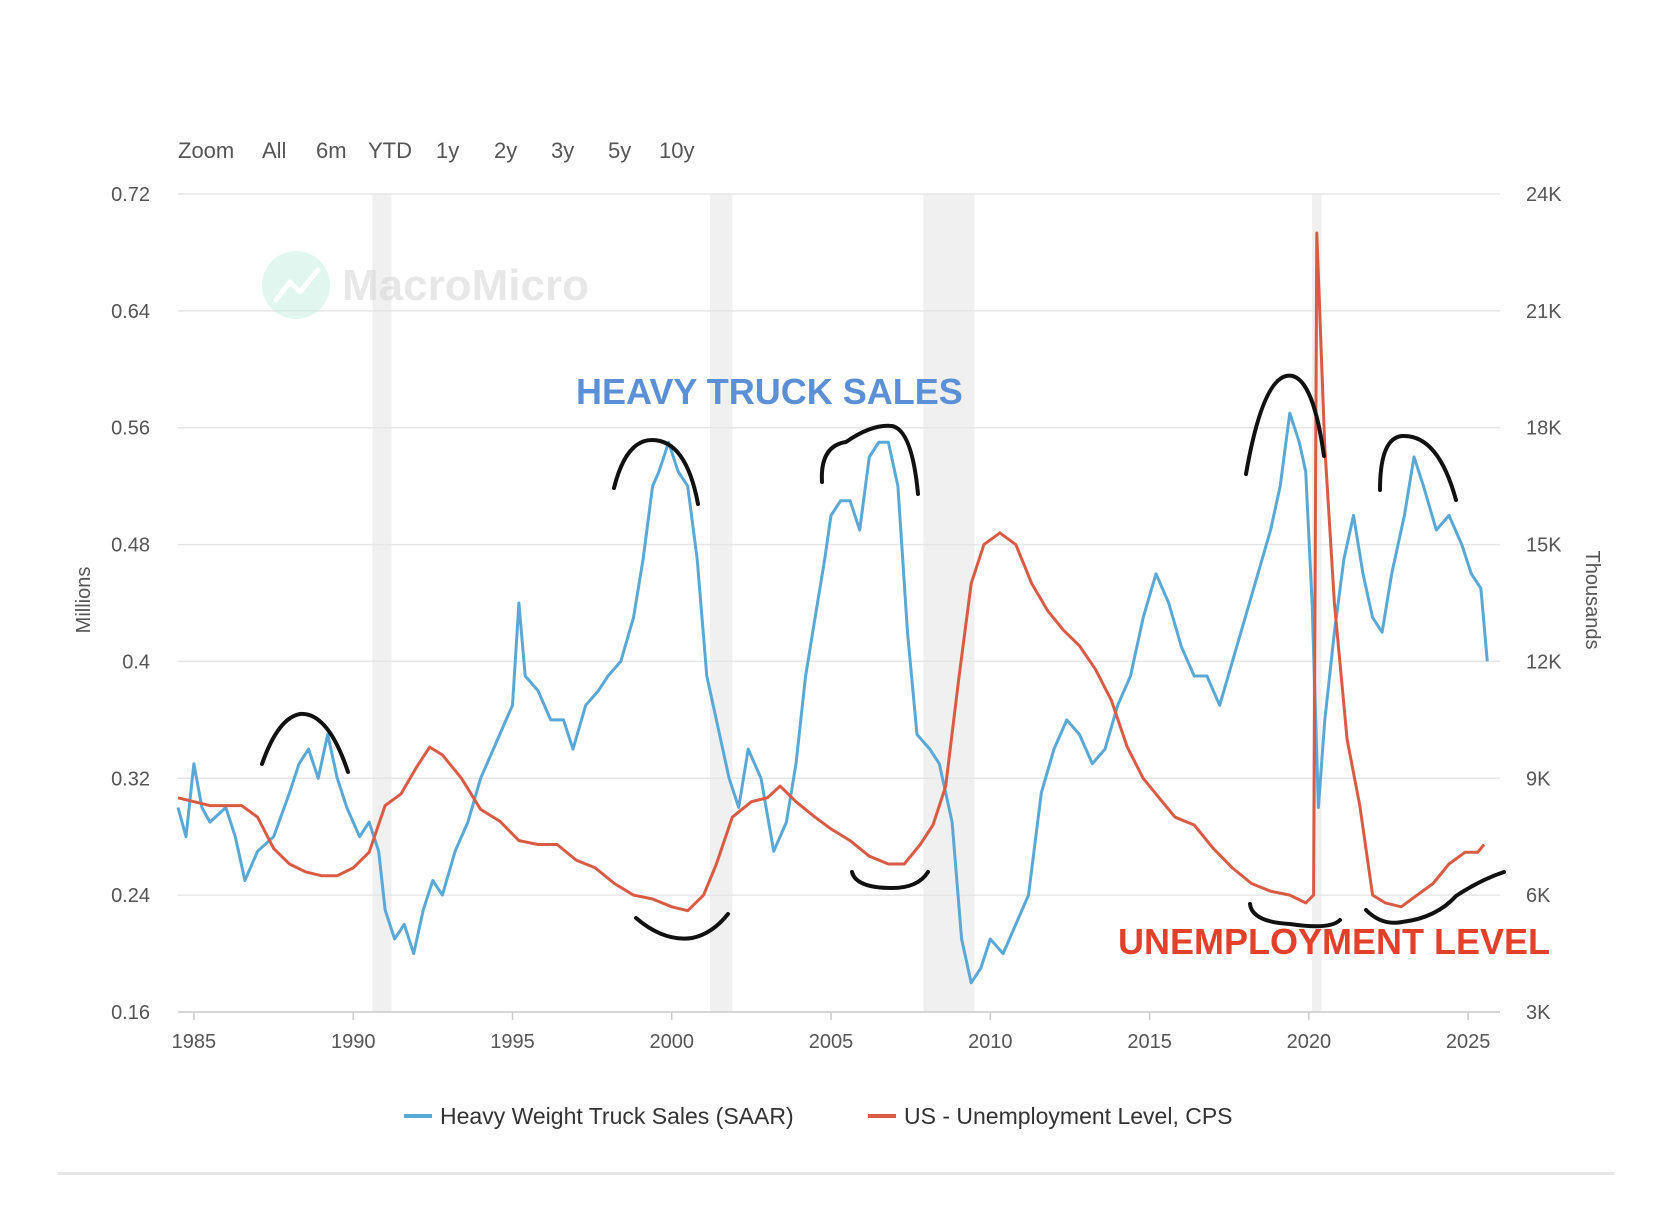 The image size is (1662, 1216). I want to click on right-tick-label: 21K, so click(1544, 312).